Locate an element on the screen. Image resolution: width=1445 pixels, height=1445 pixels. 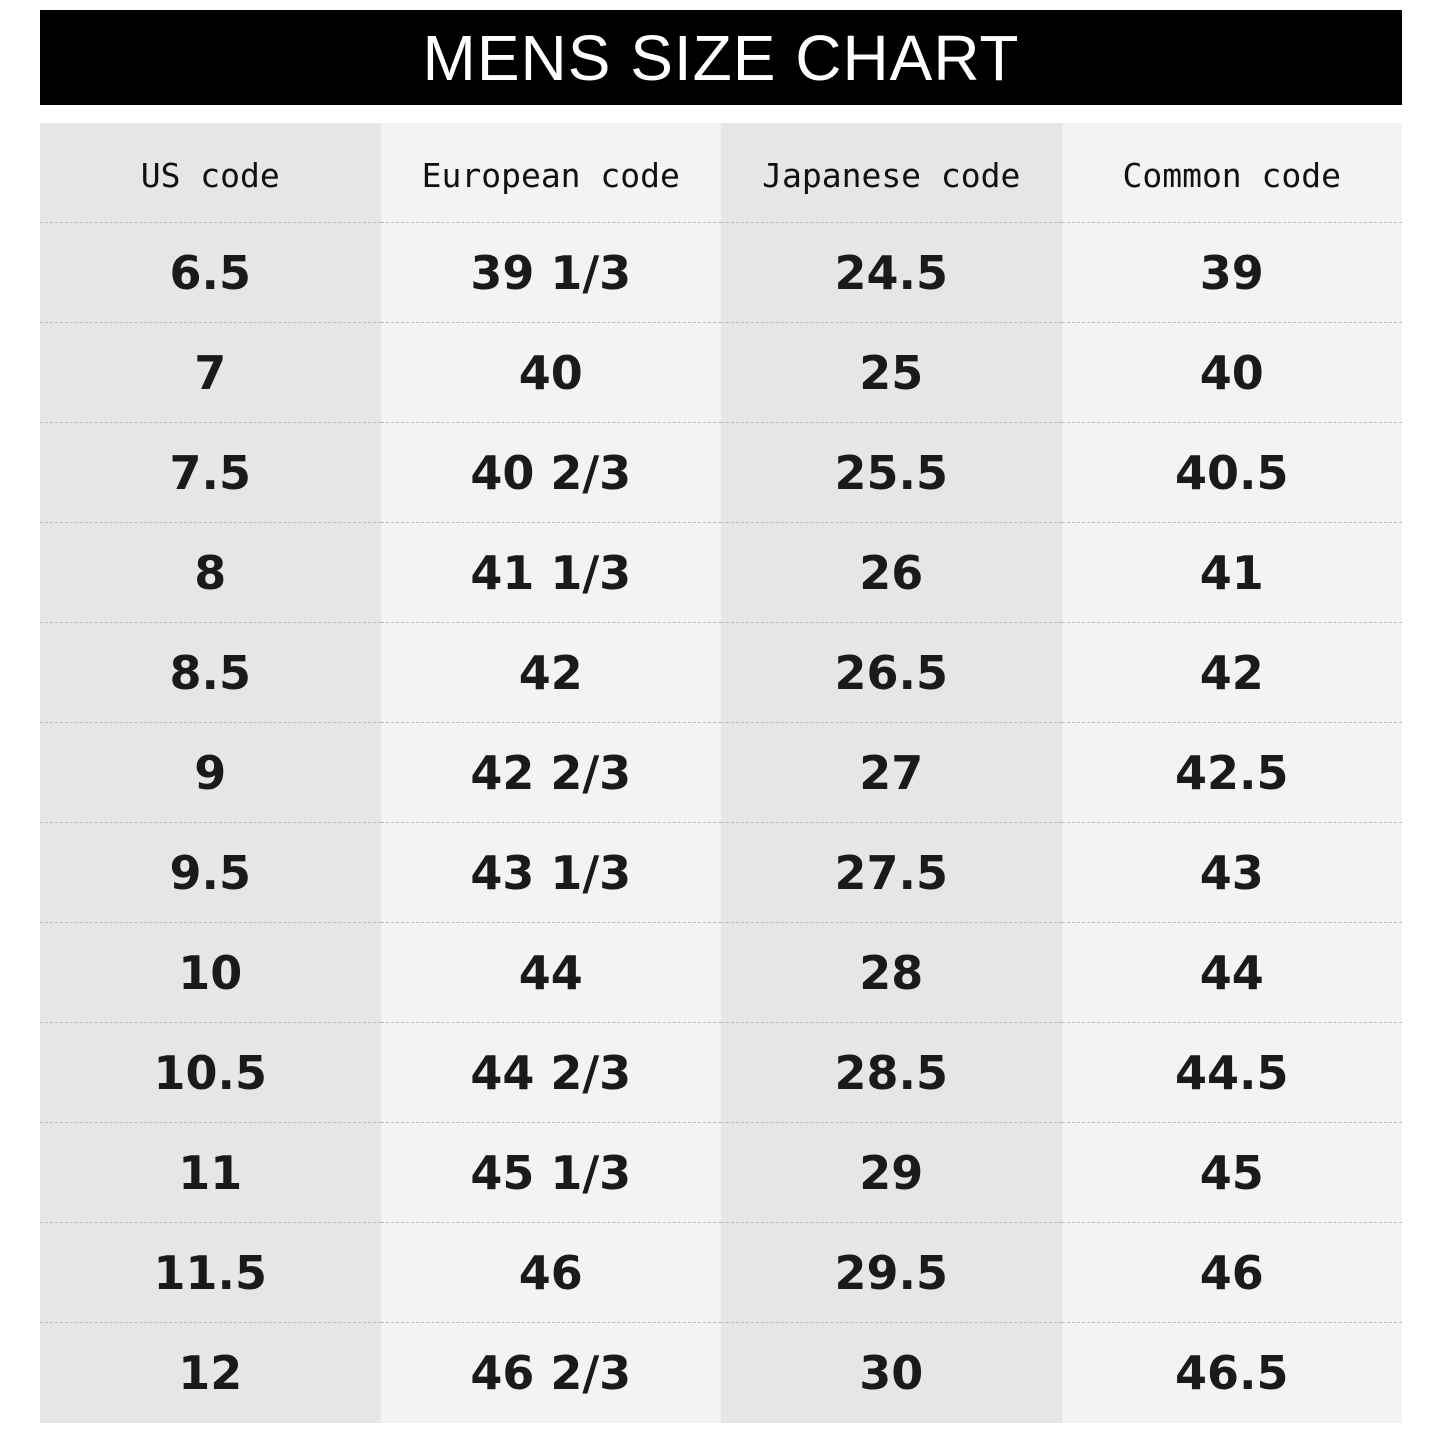
table-cell: 9 is located at coordinates (210, 772).